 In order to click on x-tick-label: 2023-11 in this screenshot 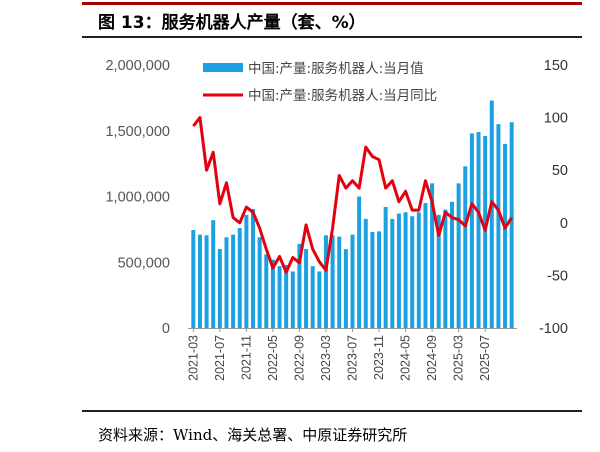, I will do `click(379, 357)`.